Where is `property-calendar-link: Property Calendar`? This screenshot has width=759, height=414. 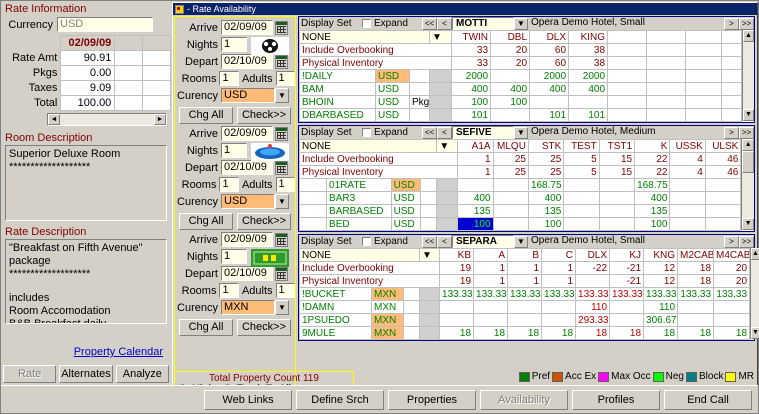
property-calendar-link: Property Calendar is located at coordinates (118, 352).